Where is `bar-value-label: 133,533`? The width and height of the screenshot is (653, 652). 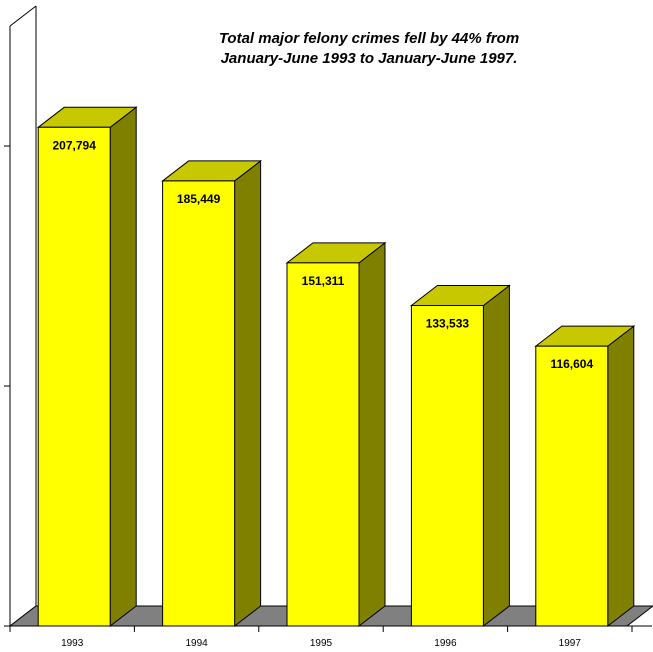
bar-value-label: 133,533 is located at coordinates (448, 324).